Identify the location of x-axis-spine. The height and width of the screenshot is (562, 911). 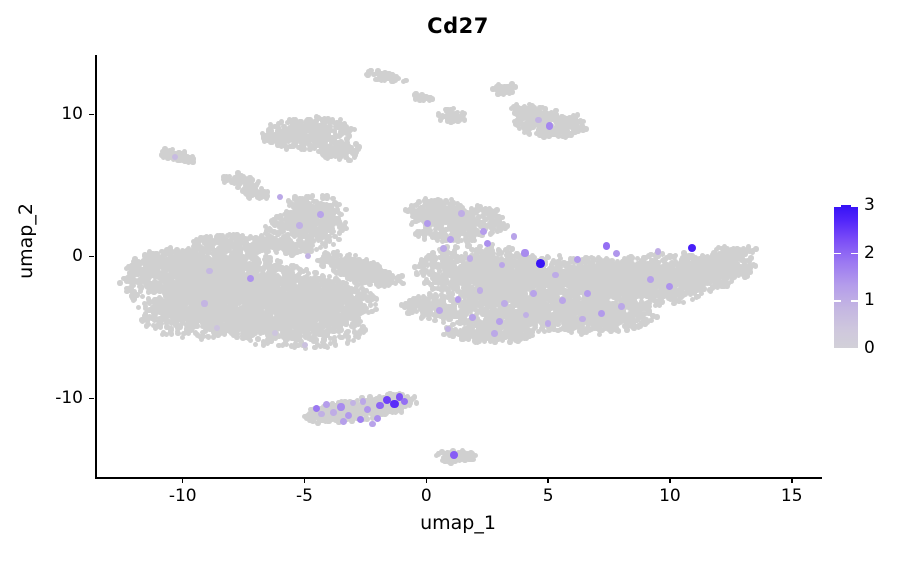
(458, 478).